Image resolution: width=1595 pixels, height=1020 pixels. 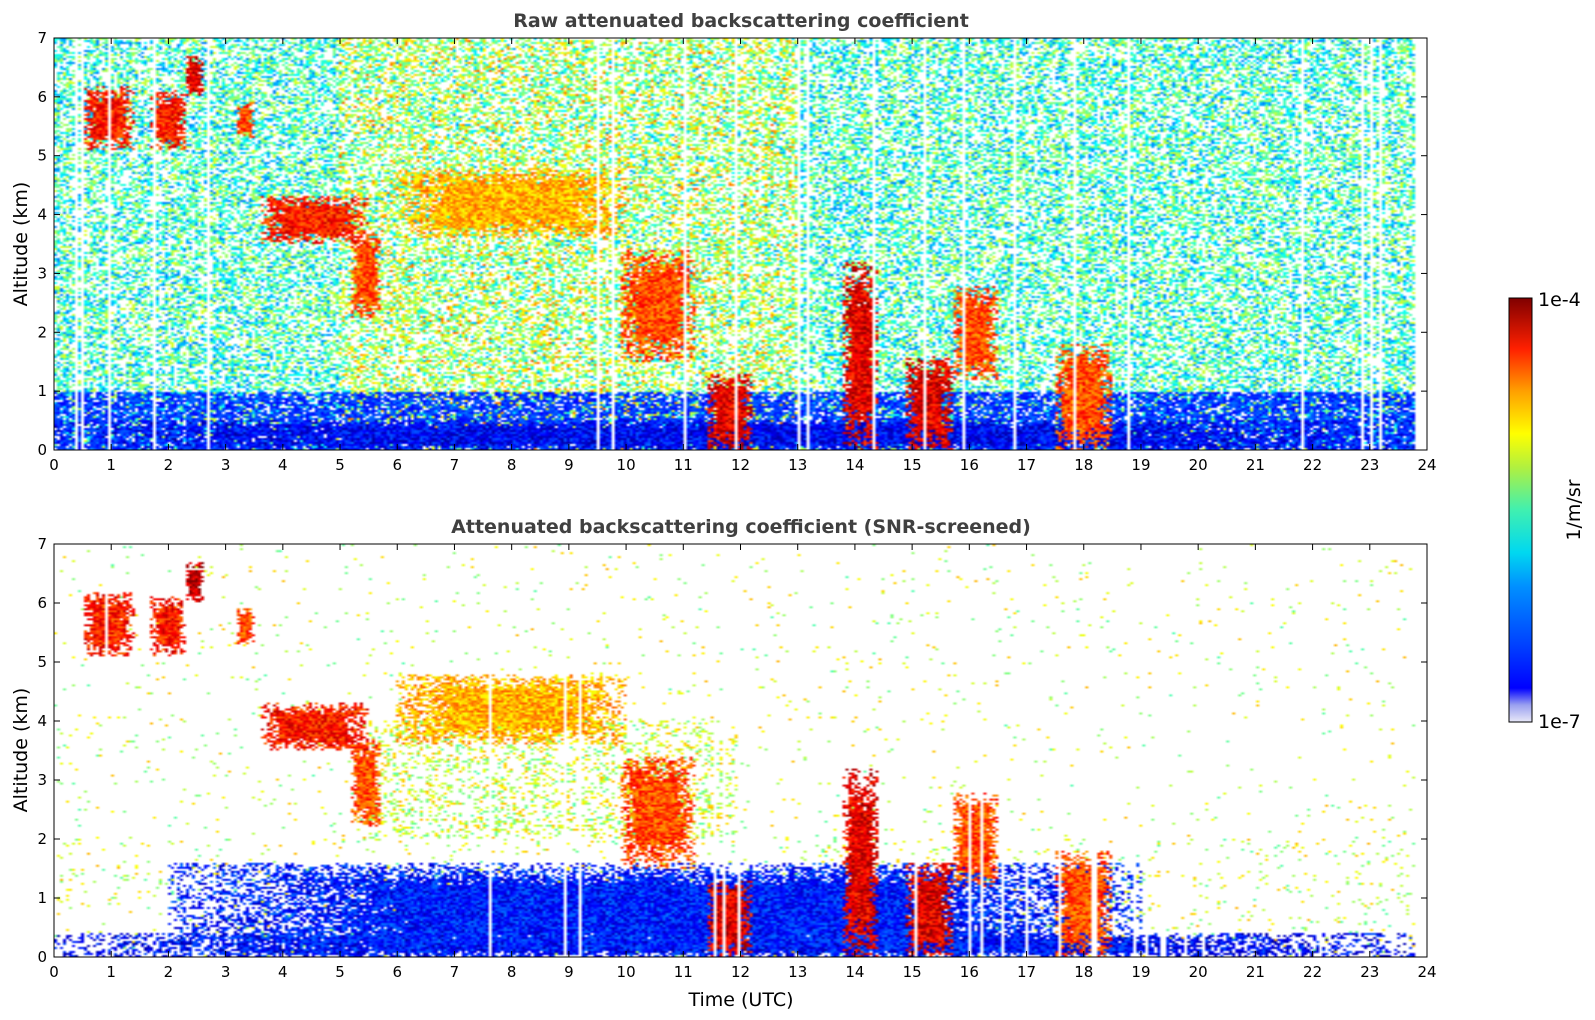 What do you see at coordinates (1559, 722) in the screenshot?
I see `colorbar-min-label: 1e-7` at bounding box center [1559, 722].